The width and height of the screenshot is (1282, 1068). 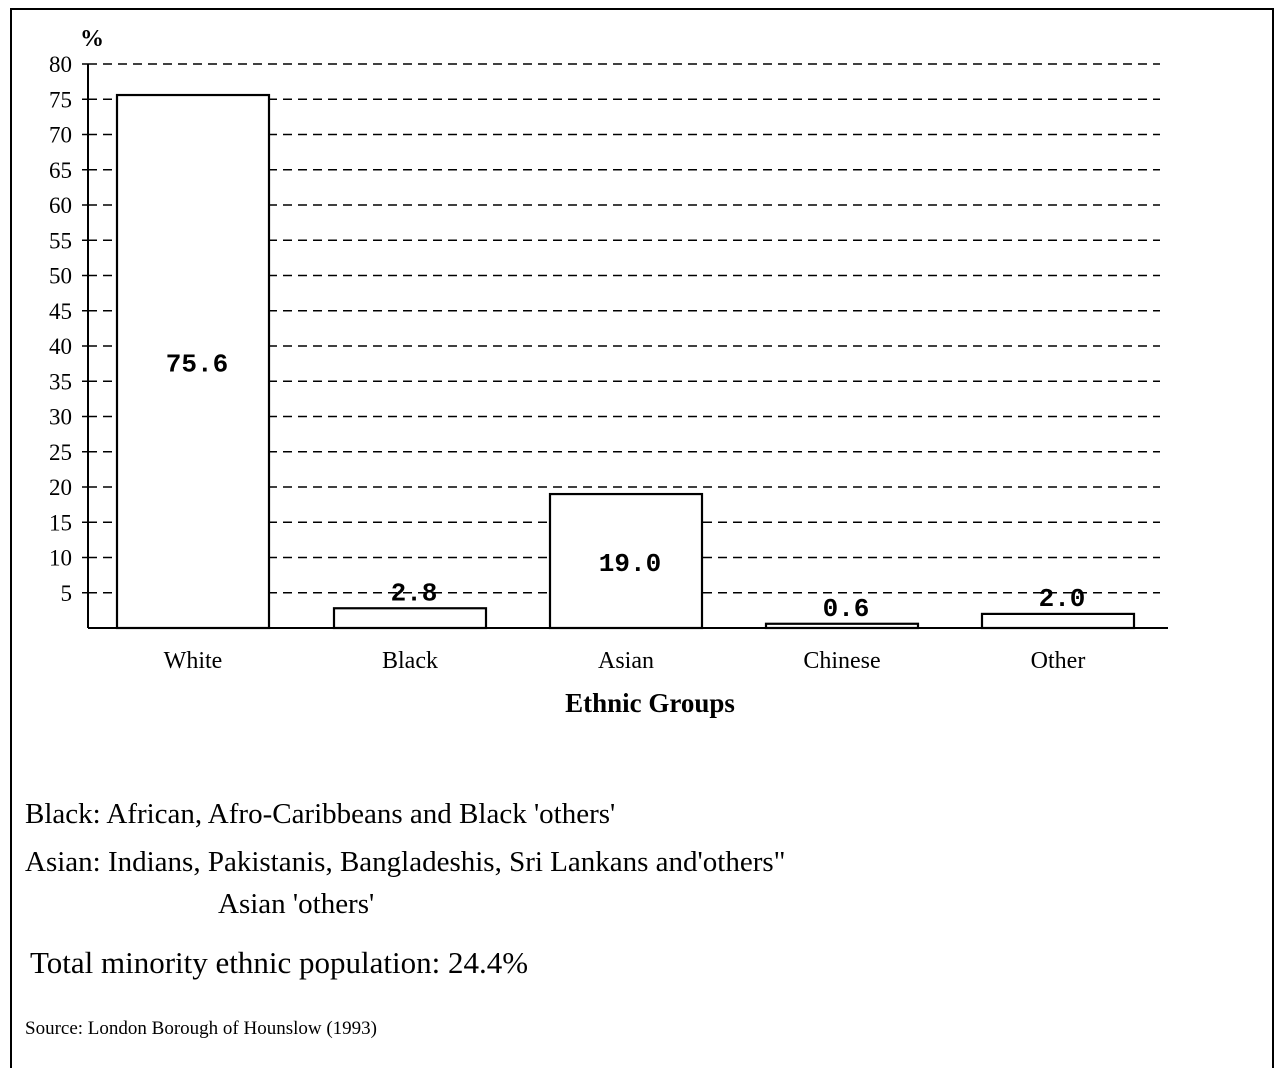 What do you see at coordinates (60, 346) in the screenshot?
I see `y-tick-label: 40` at bounding box center [60, 346].